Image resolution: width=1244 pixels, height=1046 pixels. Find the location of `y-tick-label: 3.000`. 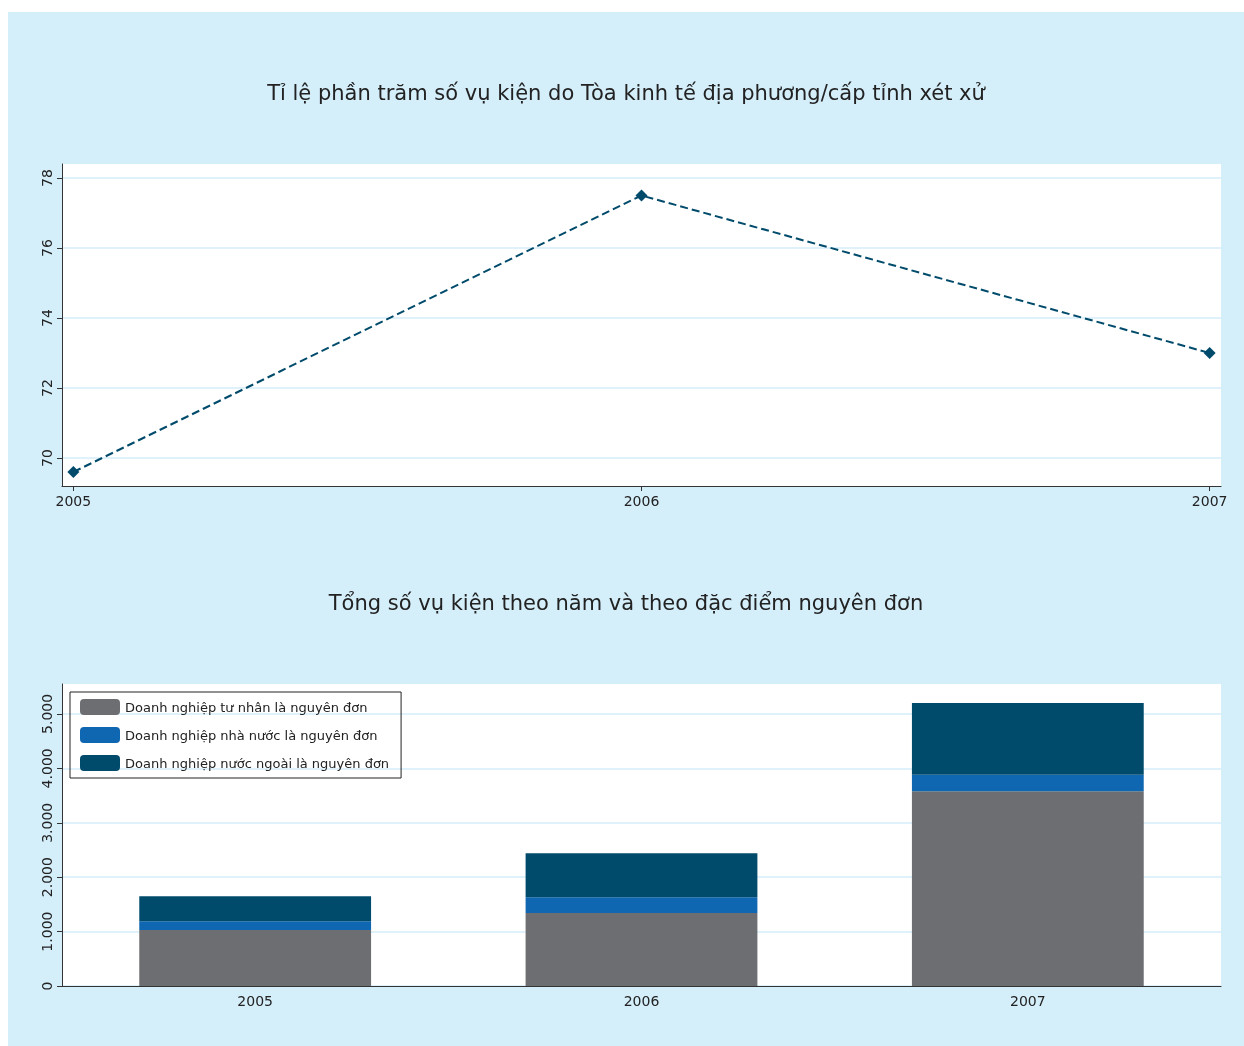

y-tick-label: 3.000 is located at coordinates (47, 822).